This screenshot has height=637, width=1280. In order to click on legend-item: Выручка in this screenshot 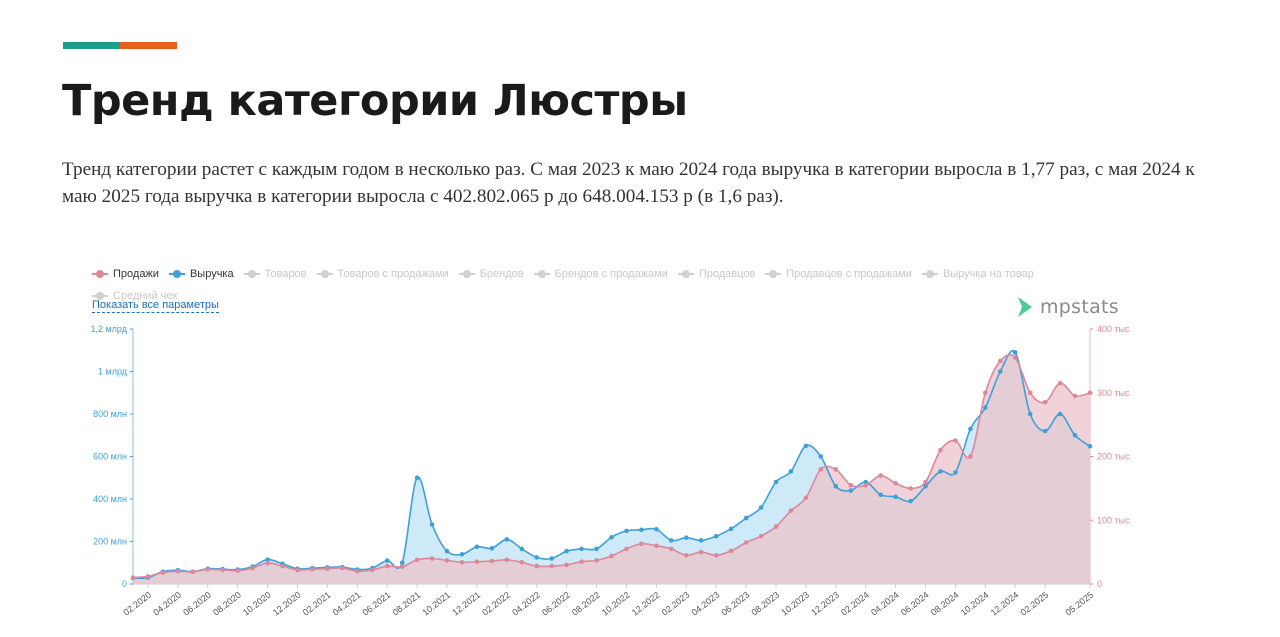, I will do `click(201, 274)`.